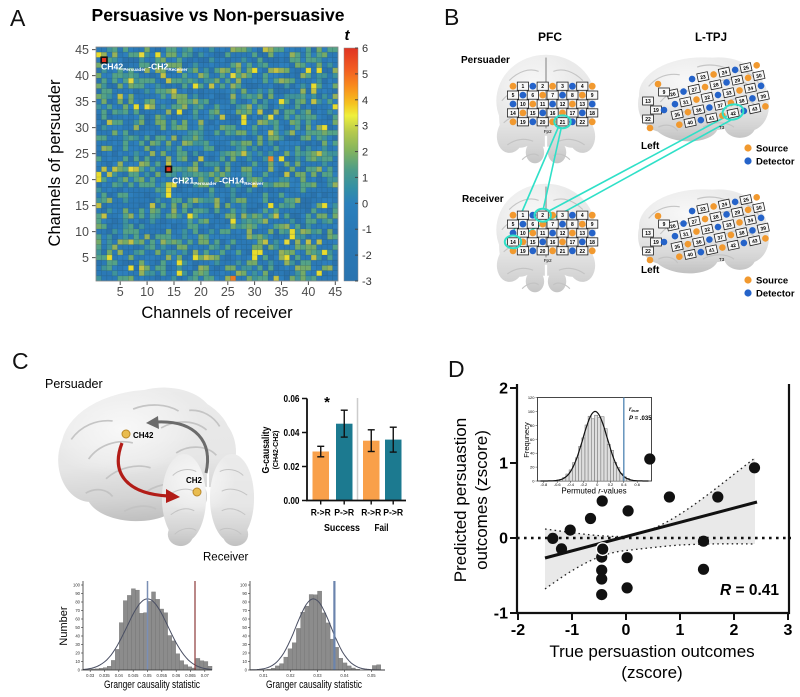 The height and width of the screenshot is (697, 800). I want to click on svg-text: 0.04, so click(344, 675).